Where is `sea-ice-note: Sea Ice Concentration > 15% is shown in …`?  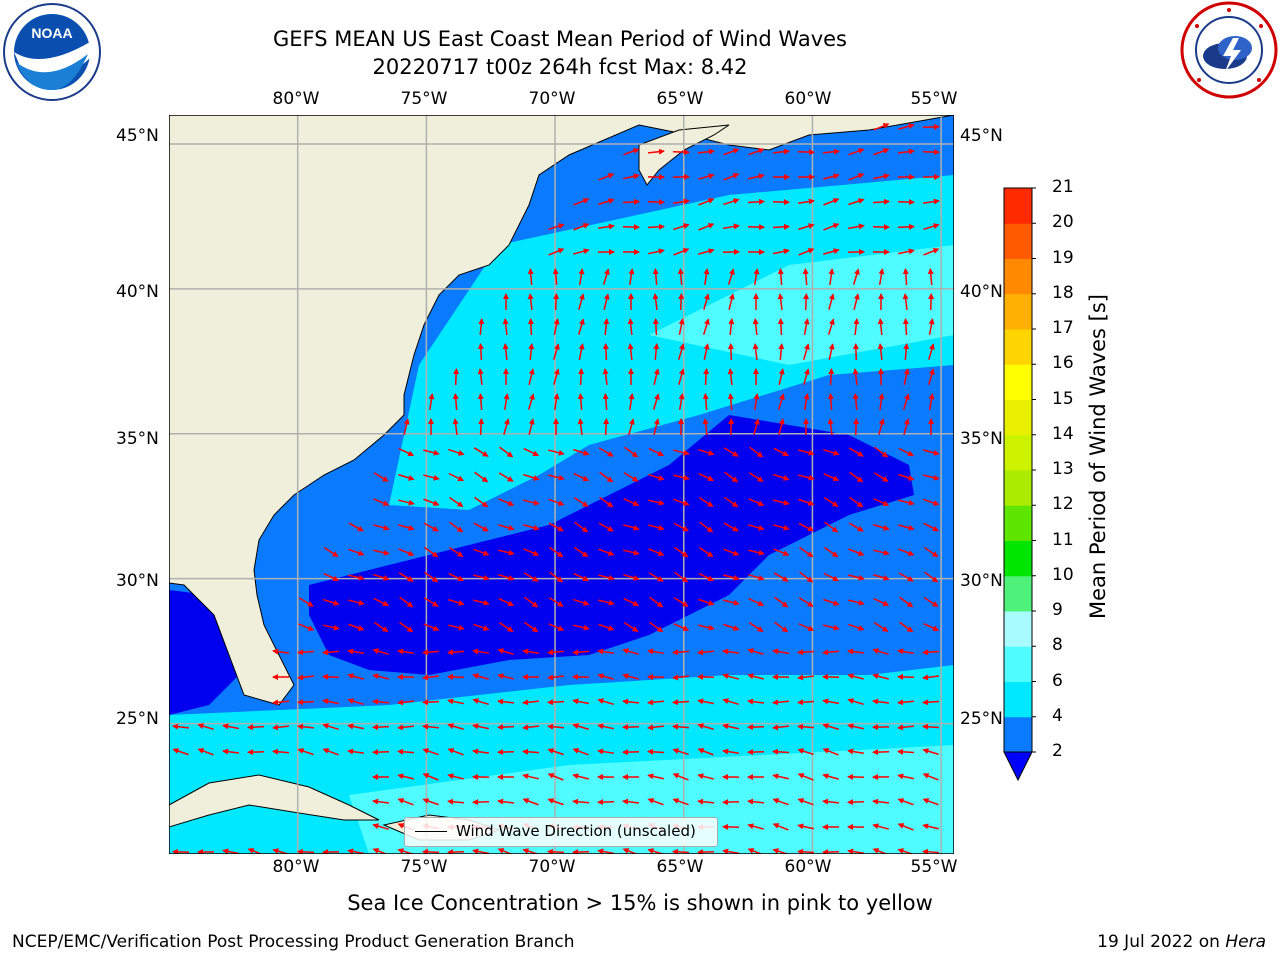
sea-ice-note: Sea Ice Concentration > 15% is shown in … is located at coordinates (640, 903).